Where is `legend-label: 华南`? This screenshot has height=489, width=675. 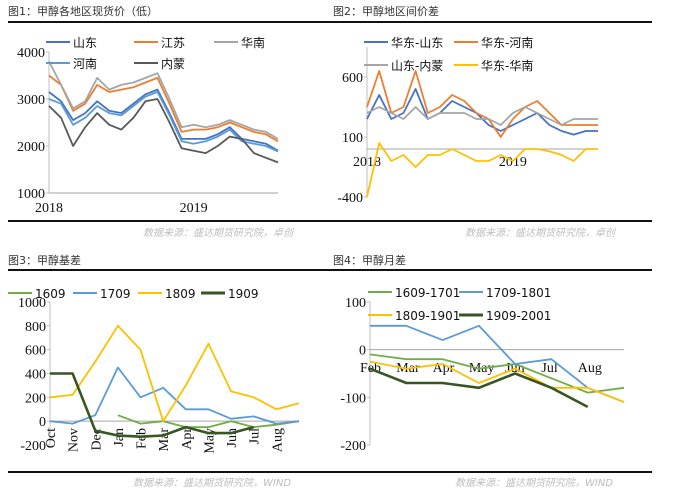 legend-label: 华南 is located at coordinates (253, 42).